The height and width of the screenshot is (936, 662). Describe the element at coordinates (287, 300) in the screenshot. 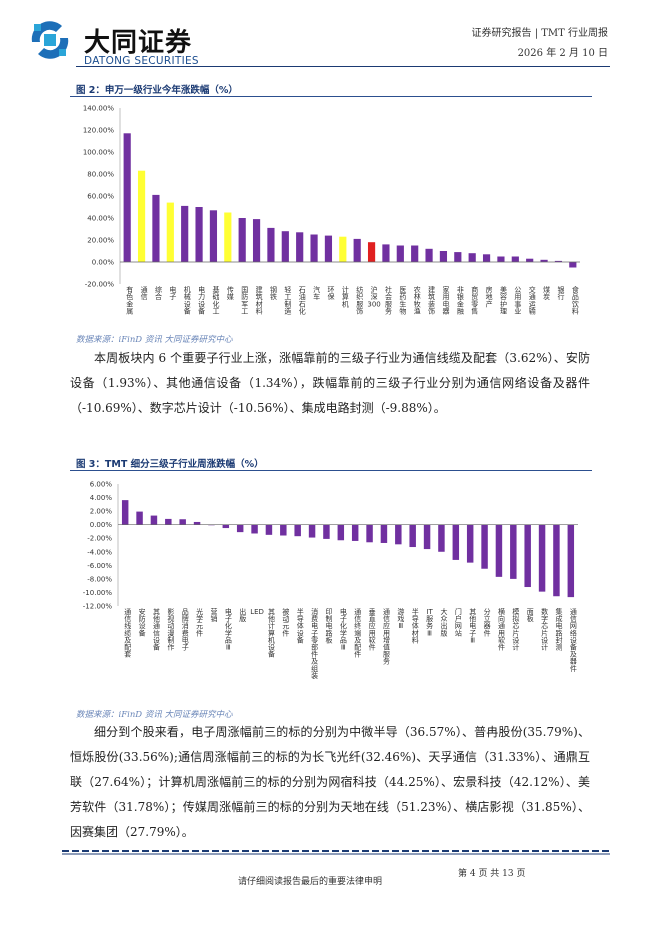

I see `category-label: 轻工制造` at that location.